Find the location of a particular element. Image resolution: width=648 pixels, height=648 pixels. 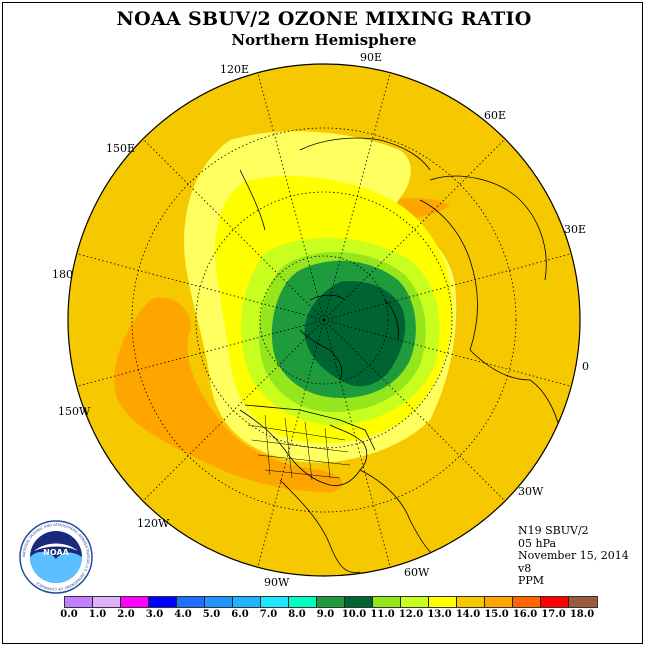

version-label: v8 is located at coordinates (525, 568).